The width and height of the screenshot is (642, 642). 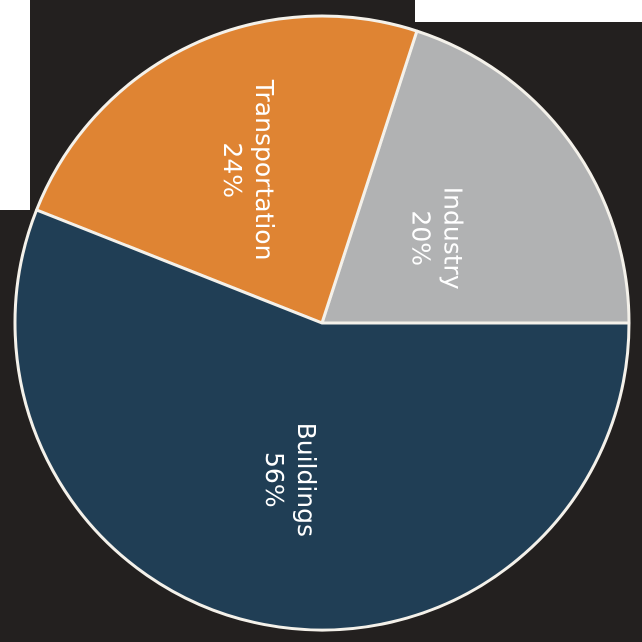 I want to click on slice-category-label: Buildings, so click(x=306, y=480).